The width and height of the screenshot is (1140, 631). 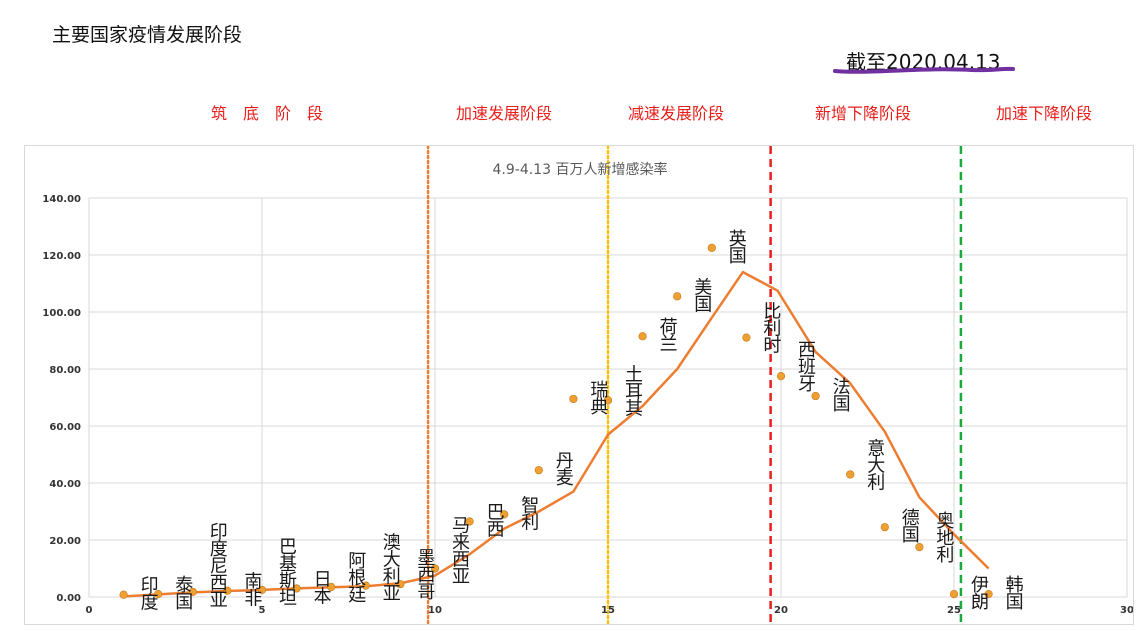 What do you see at coordinates (184, 594) in the screenshot?
I see `country-label: 泰国` at bounding box center [184, 594].